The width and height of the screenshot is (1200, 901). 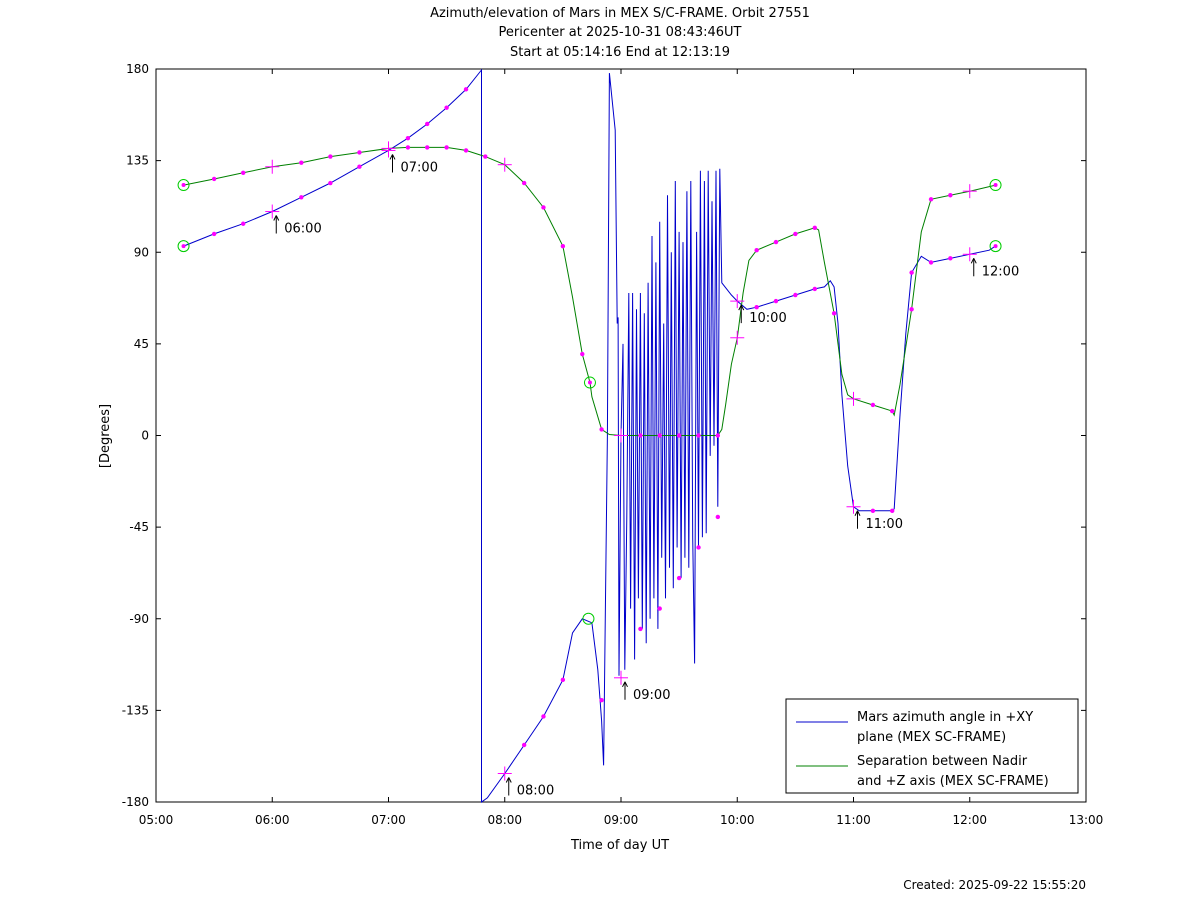 I want to click on time-annotation-label-6: 12:00, so click(x=1000, y=271).